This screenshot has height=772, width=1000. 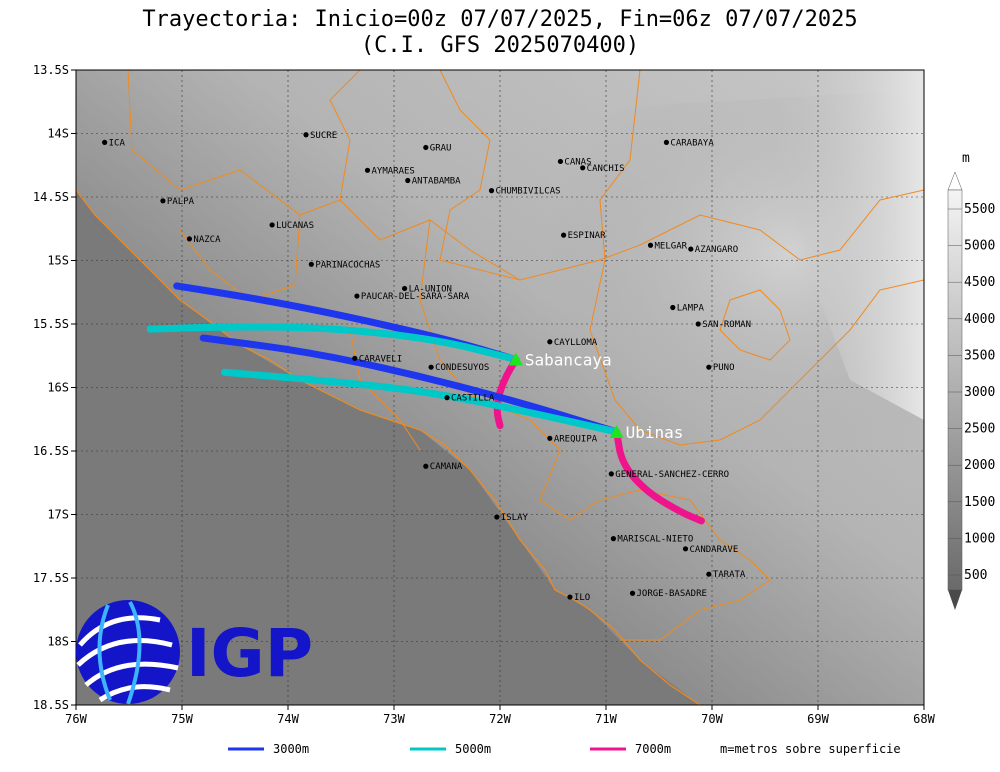 I want to click on place-canas: CANAS, so click(x=574, y=162).